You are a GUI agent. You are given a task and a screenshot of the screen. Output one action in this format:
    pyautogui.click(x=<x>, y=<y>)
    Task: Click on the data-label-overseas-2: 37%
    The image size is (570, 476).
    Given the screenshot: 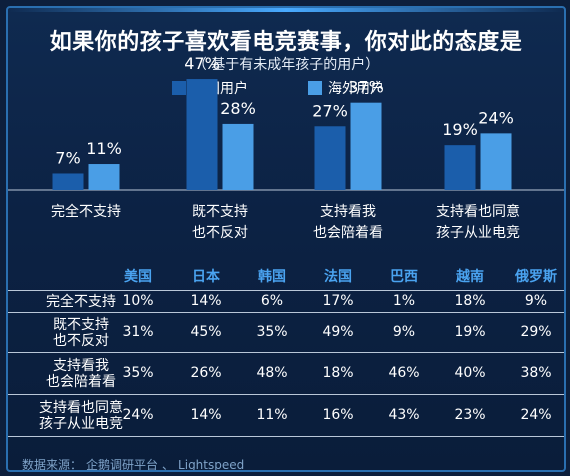 What is the action you would take?
    pyautogui.click(x=366, y=87)
    